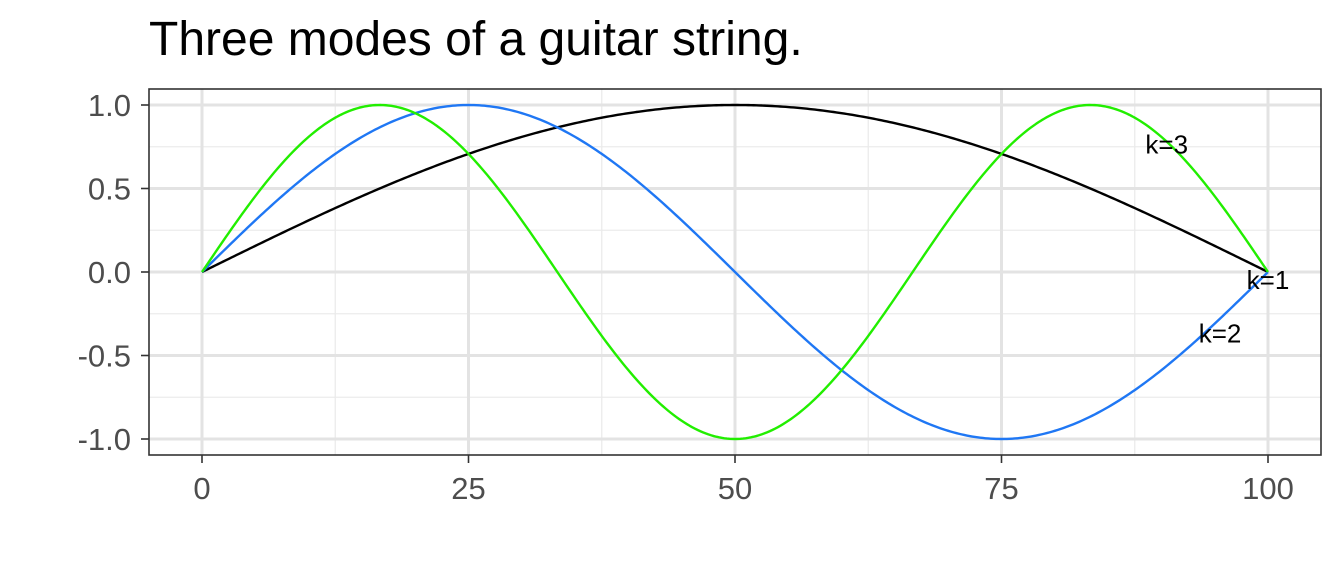 This screenshot has width=1344, height=576. Describe the element at coordinates (735, 488) in the screenshot. I see `x-tick-label: 50` at that location.